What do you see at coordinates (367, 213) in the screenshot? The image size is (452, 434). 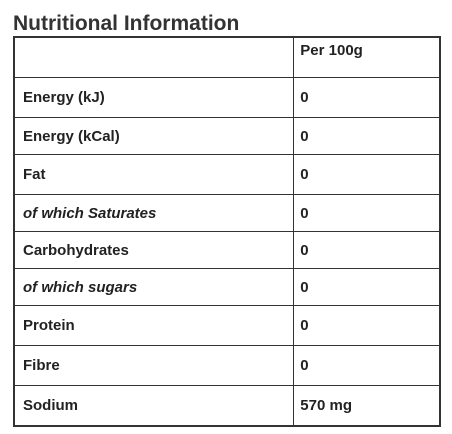 I see `row-value-saturates: 0` at bounding box center [367, 213].